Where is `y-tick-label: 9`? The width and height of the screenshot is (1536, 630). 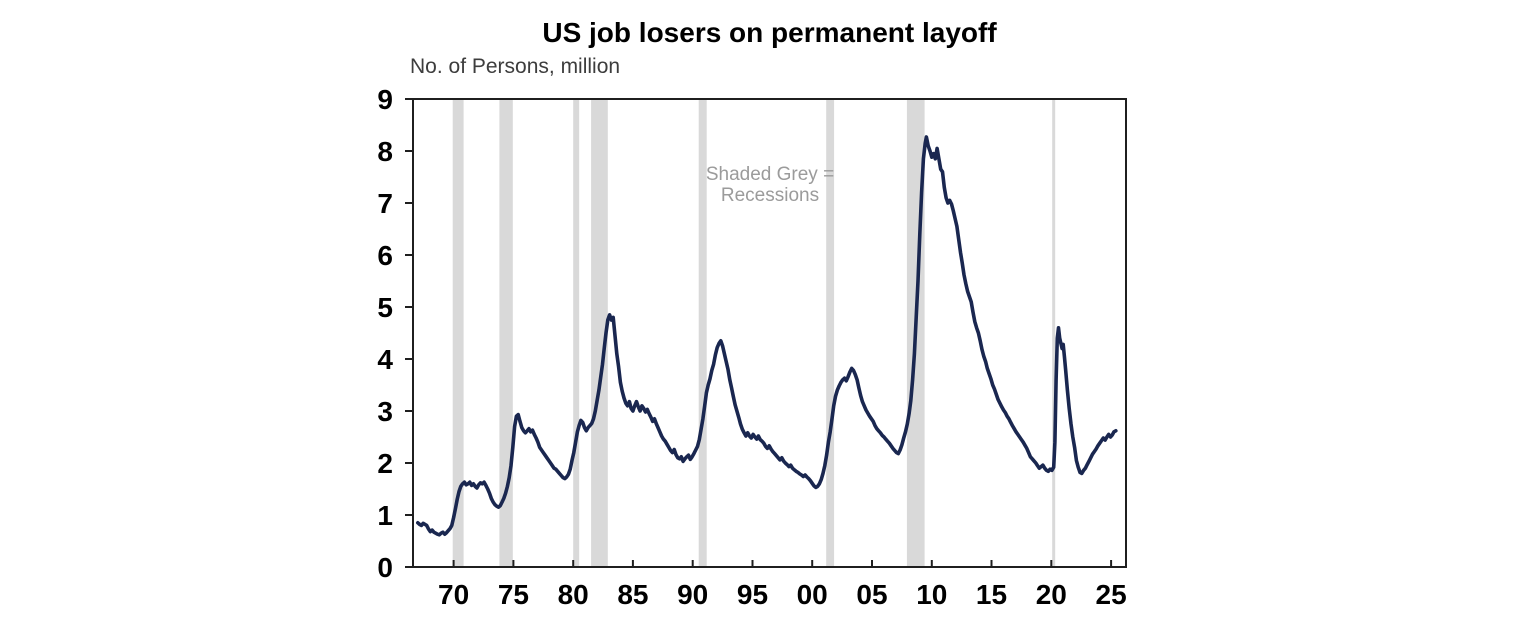 y-tick-label: 9 is located at coordinates (385, 99).